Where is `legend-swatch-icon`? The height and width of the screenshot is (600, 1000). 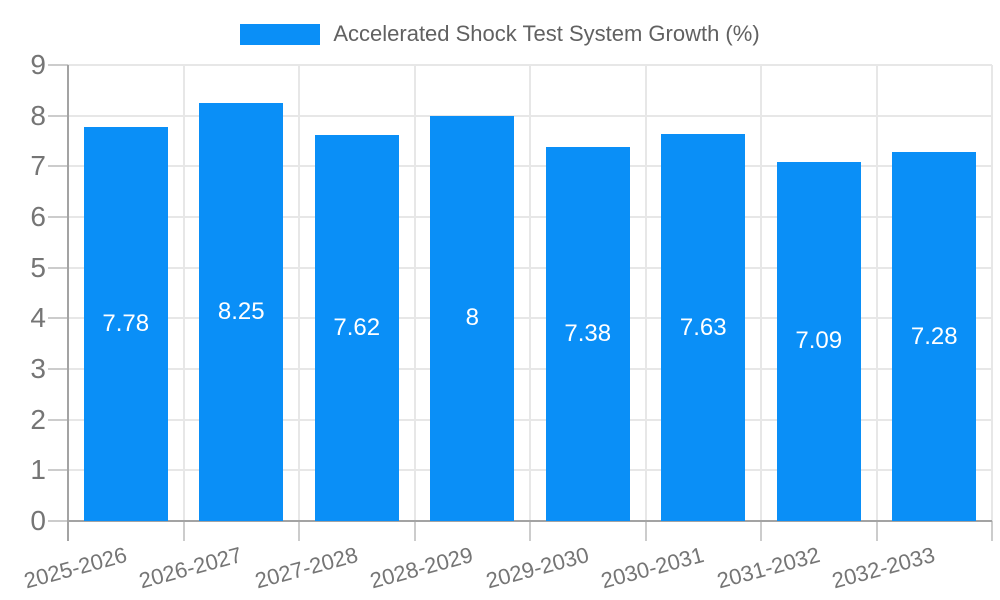 legend-swatch-icon is located at coordinates (280, 34).